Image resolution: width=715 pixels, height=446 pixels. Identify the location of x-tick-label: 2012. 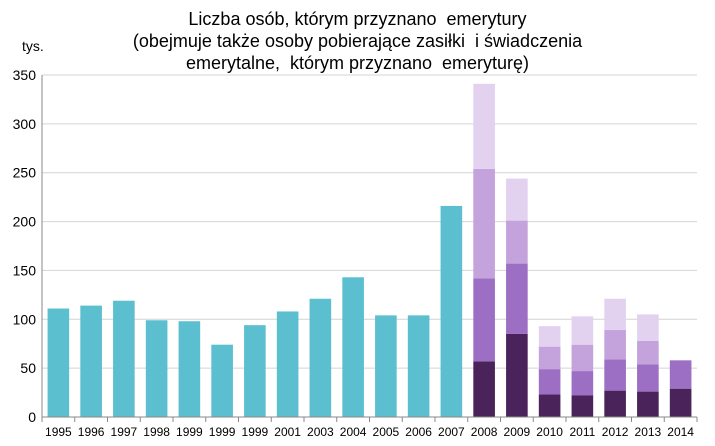
(615, 432).